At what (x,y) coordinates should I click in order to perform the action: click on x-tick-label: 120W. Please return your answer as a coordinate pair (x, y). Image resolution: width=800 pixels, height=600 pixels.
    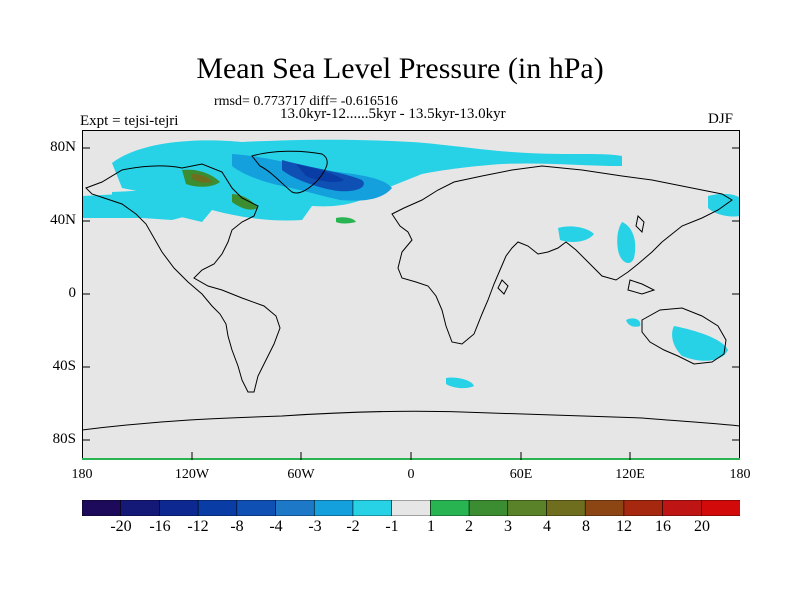
    Looking at the image, I should click on (192, 474).